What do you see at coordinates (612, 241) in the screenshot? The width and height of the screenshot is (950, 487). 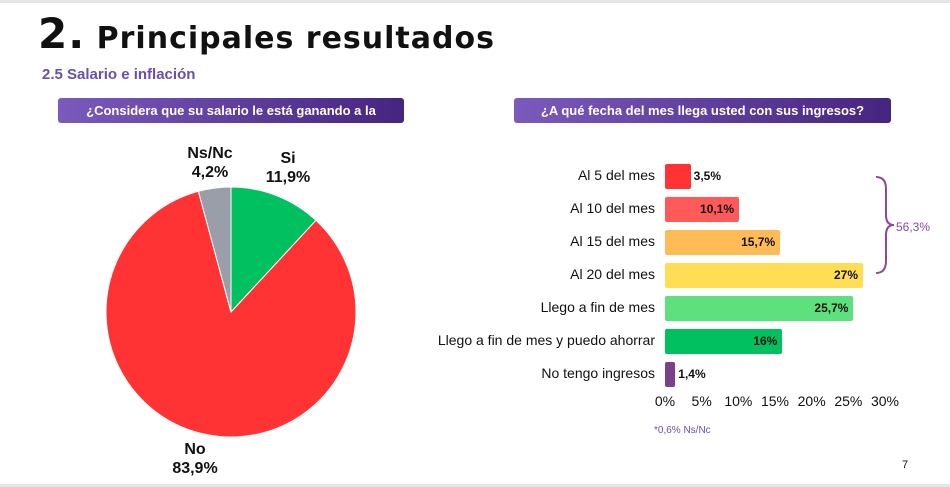 I see `bar-category-label: Al 15 del mes` at bounding box center [612, 241].